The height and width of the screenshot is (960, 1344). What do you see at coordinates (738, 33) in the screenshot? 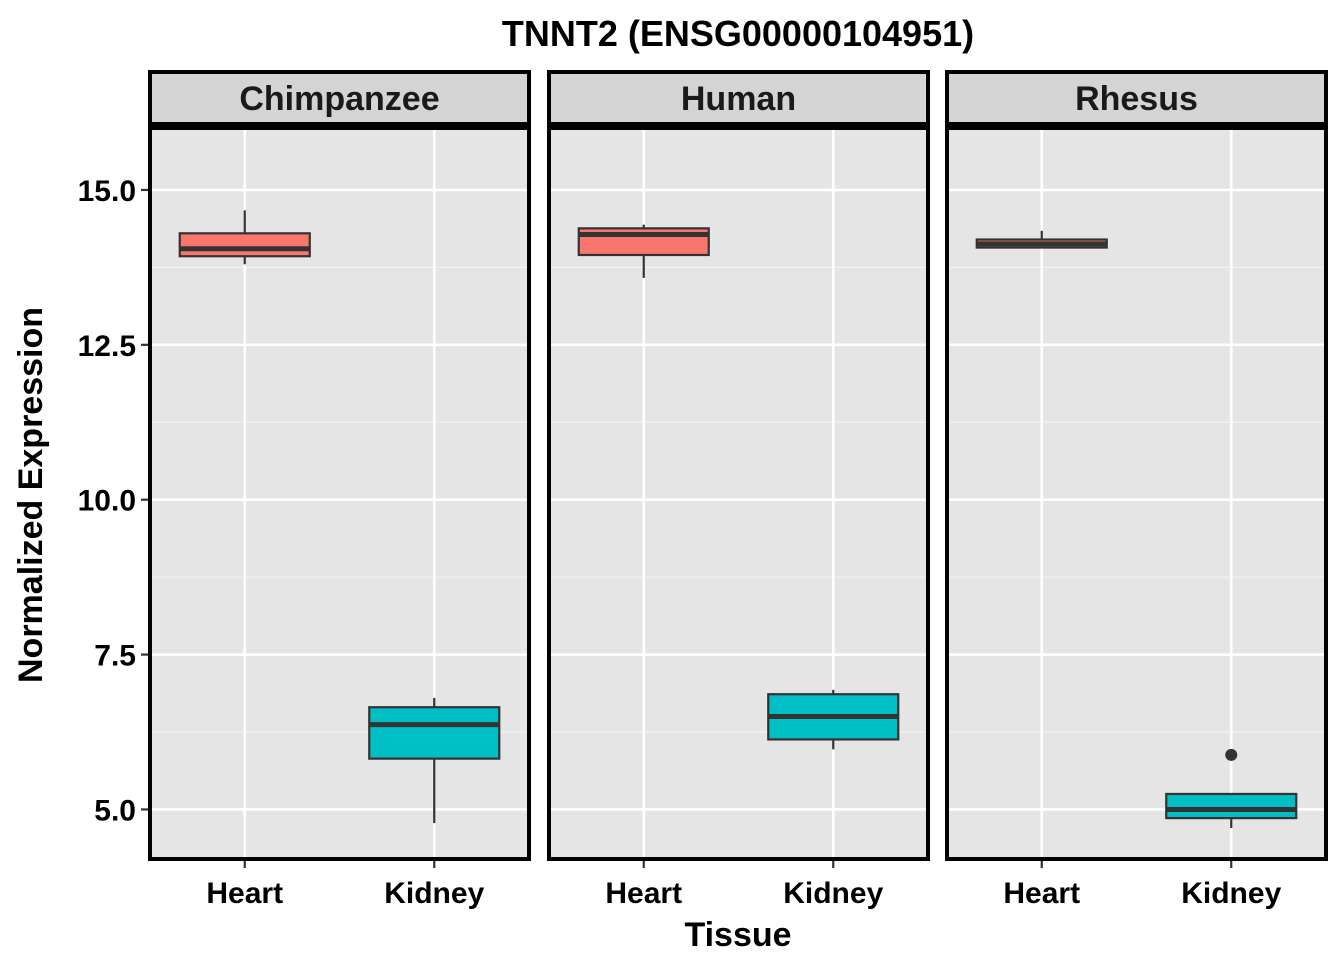
I see `chart-title: TNNT2 (ENSG00000104951)` at bounding box center [738, 33].